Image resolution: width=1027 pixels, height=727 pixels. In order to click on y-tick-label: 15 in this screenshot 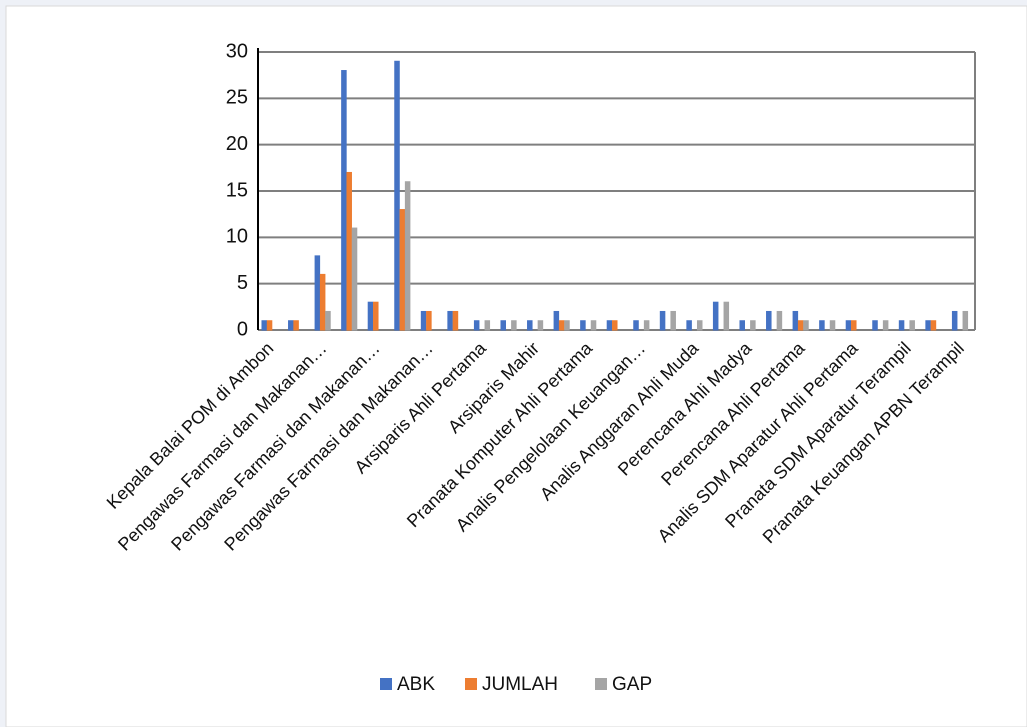, I will do `click(237, 190)`.